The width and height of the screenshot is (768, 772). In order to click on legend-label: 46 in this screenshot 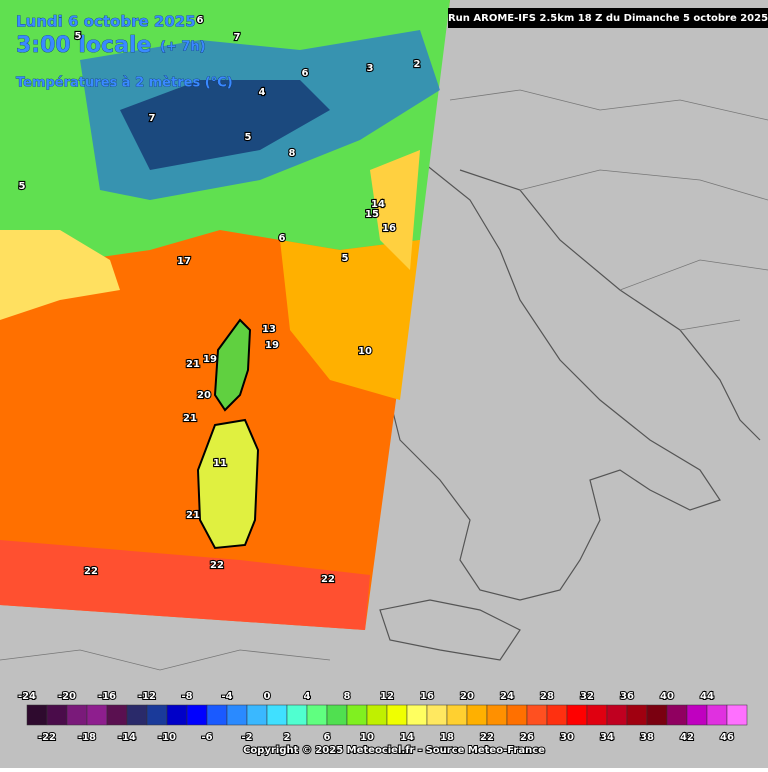, I will do `click(727, 737)`.